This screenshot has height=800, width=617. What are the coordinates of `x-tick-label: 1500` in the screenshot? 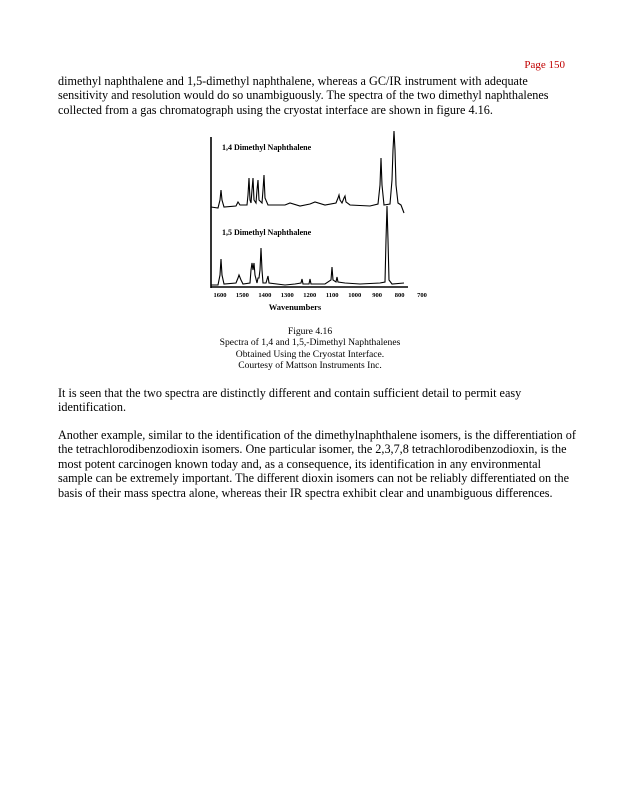 It's located at (242, 295).